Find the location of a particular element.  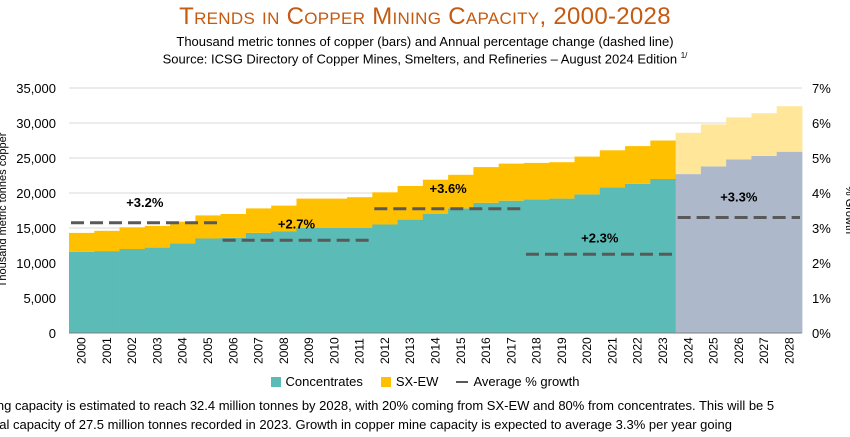

x-tick-label: 2014 is located at coordinates (436, 350).